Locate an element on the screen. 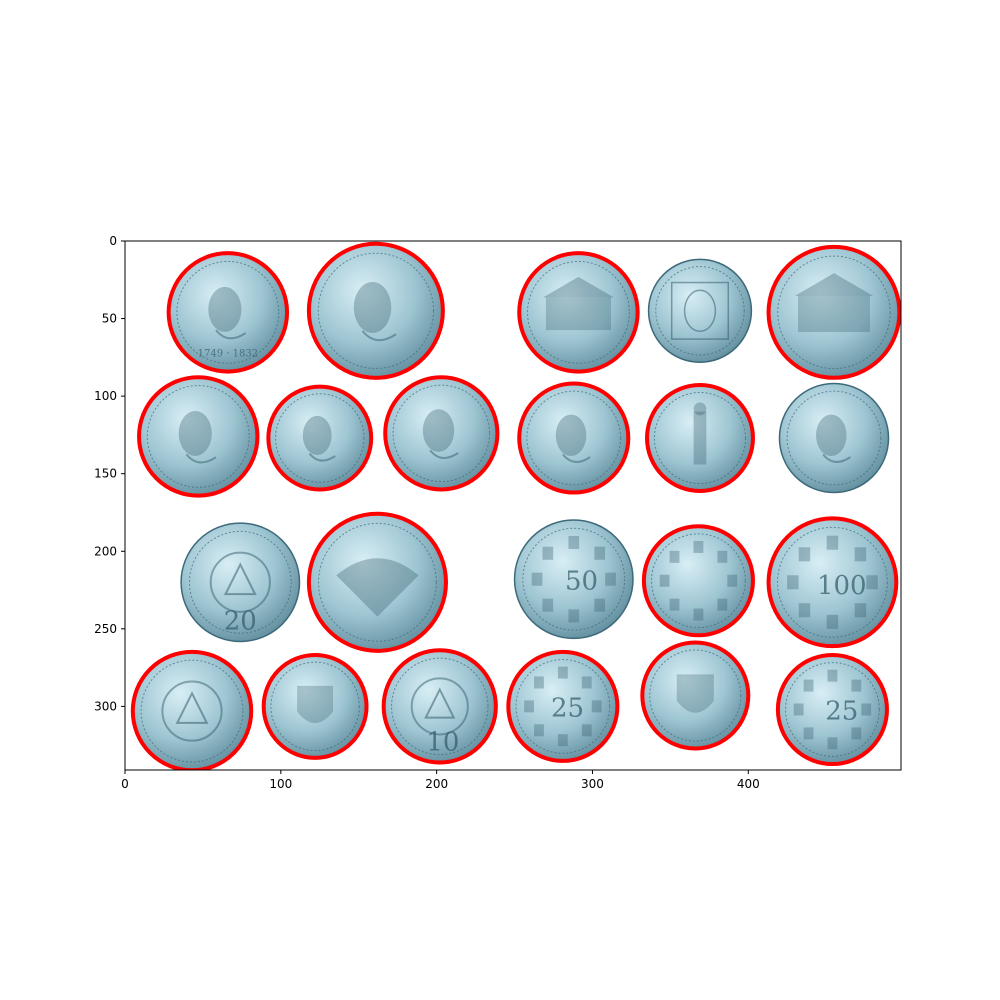  y-tick-label: 250 is located at coordinates (105, 629).